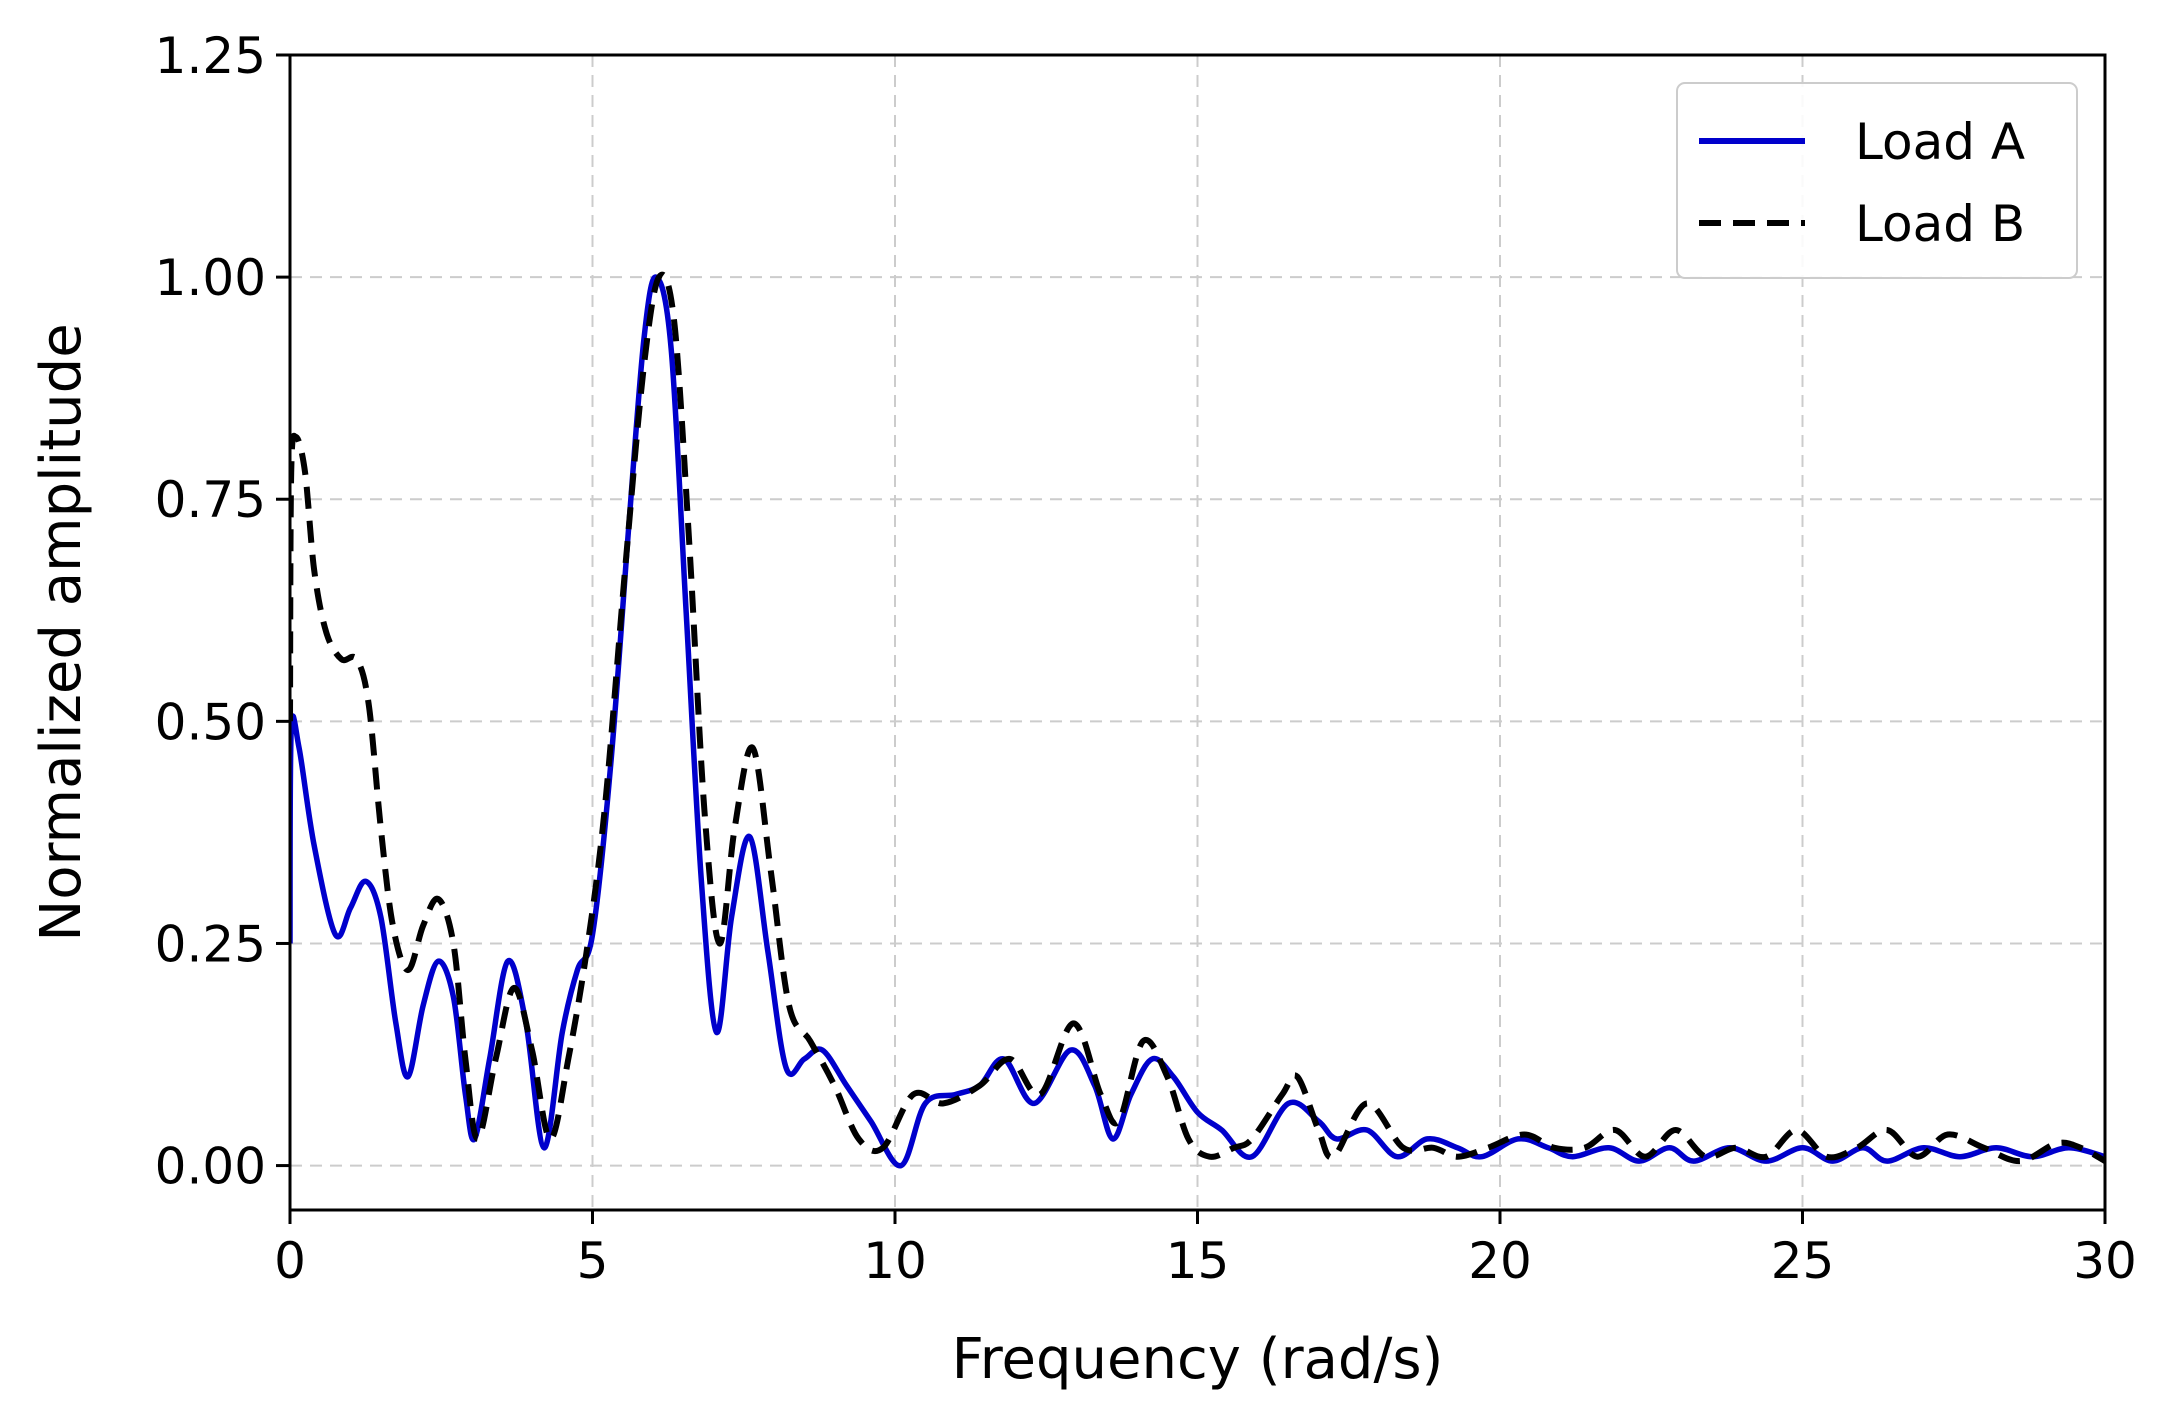  What do you see at coordinates (1198, 1261) in the screenshot?
I see `x-tick-label: 15` at bounding box center [1198, 1261].